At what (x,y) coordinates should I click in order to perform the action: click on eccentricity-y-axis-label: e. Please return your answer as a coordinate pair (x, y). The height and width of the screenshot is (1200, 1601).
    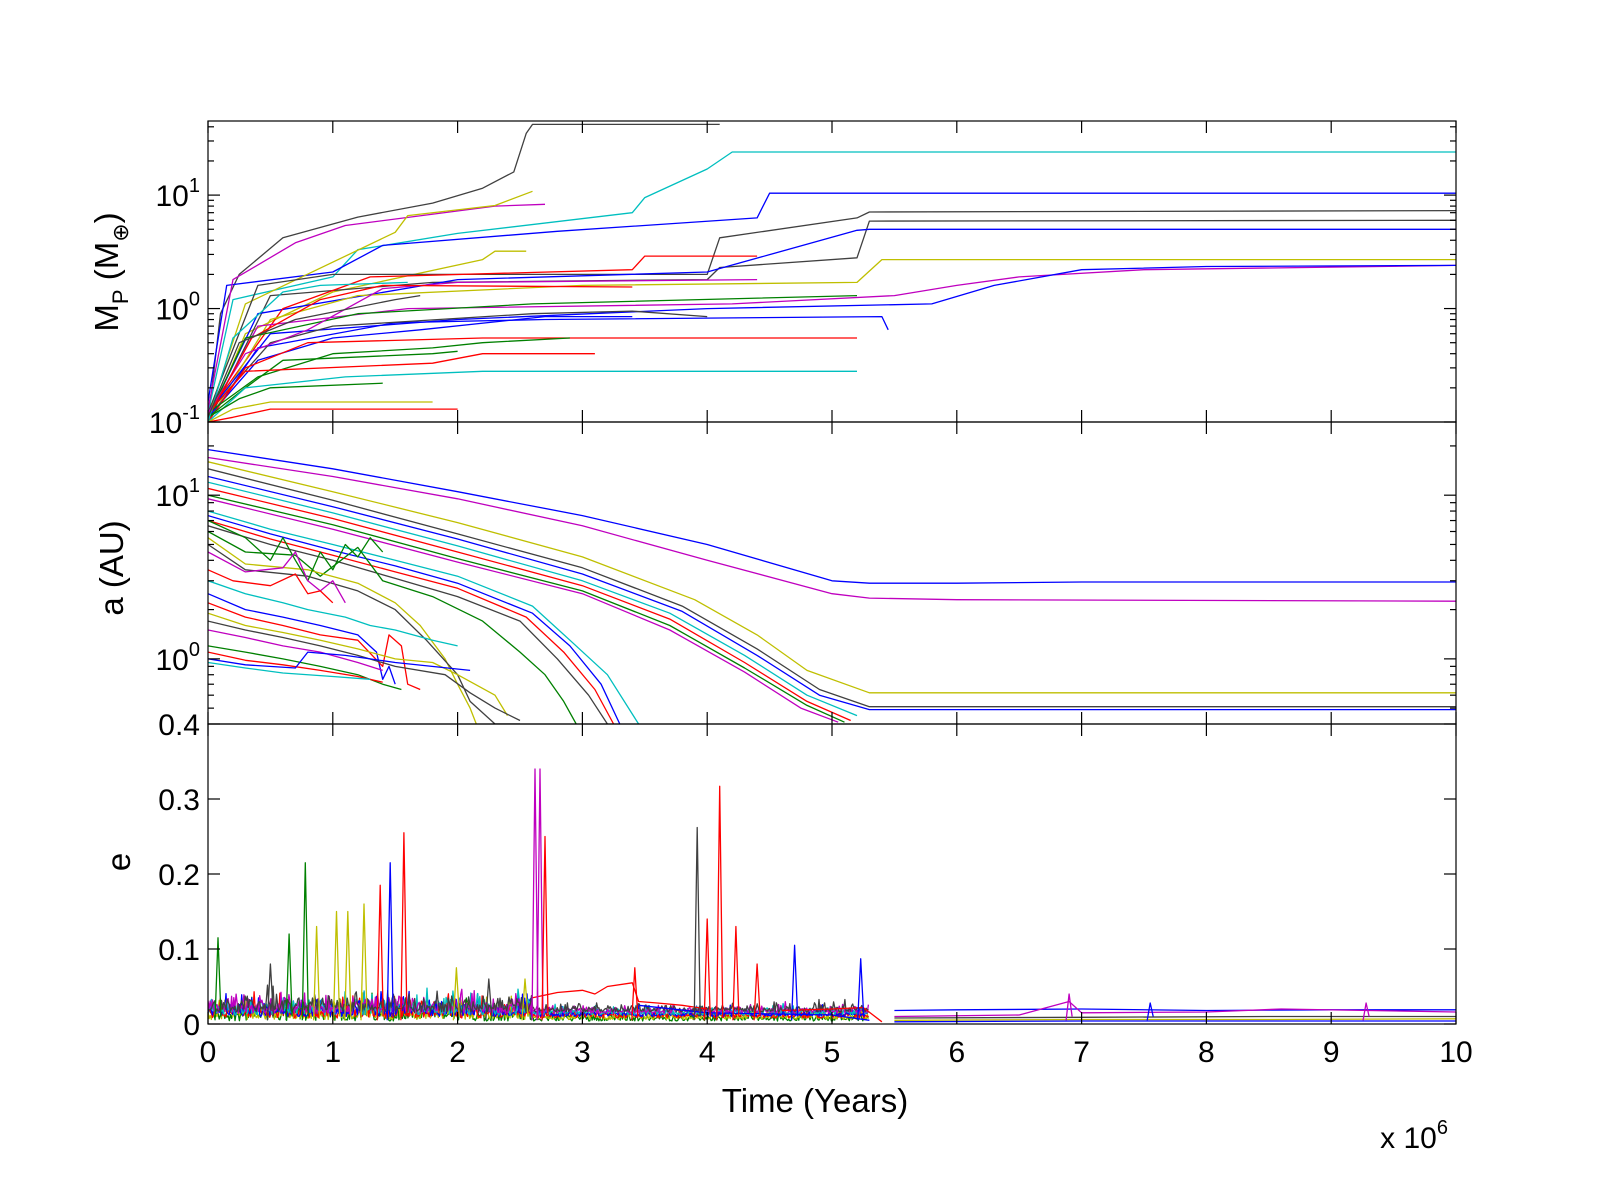
    Looking at the image, I should click on (118, 862).